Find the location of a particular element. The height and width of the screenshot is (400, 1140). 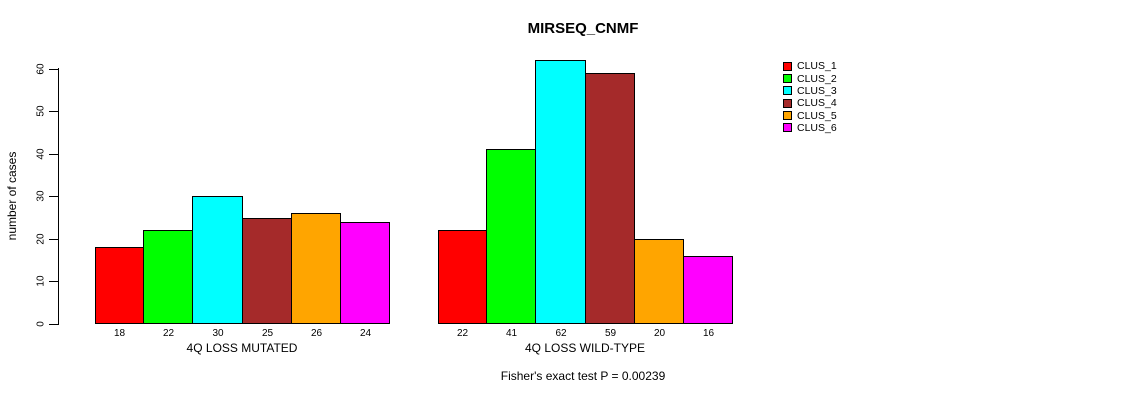

x-group-label-wildtype: 4Q LOSS WILD-TYPE is located at coordinates (585, 348).